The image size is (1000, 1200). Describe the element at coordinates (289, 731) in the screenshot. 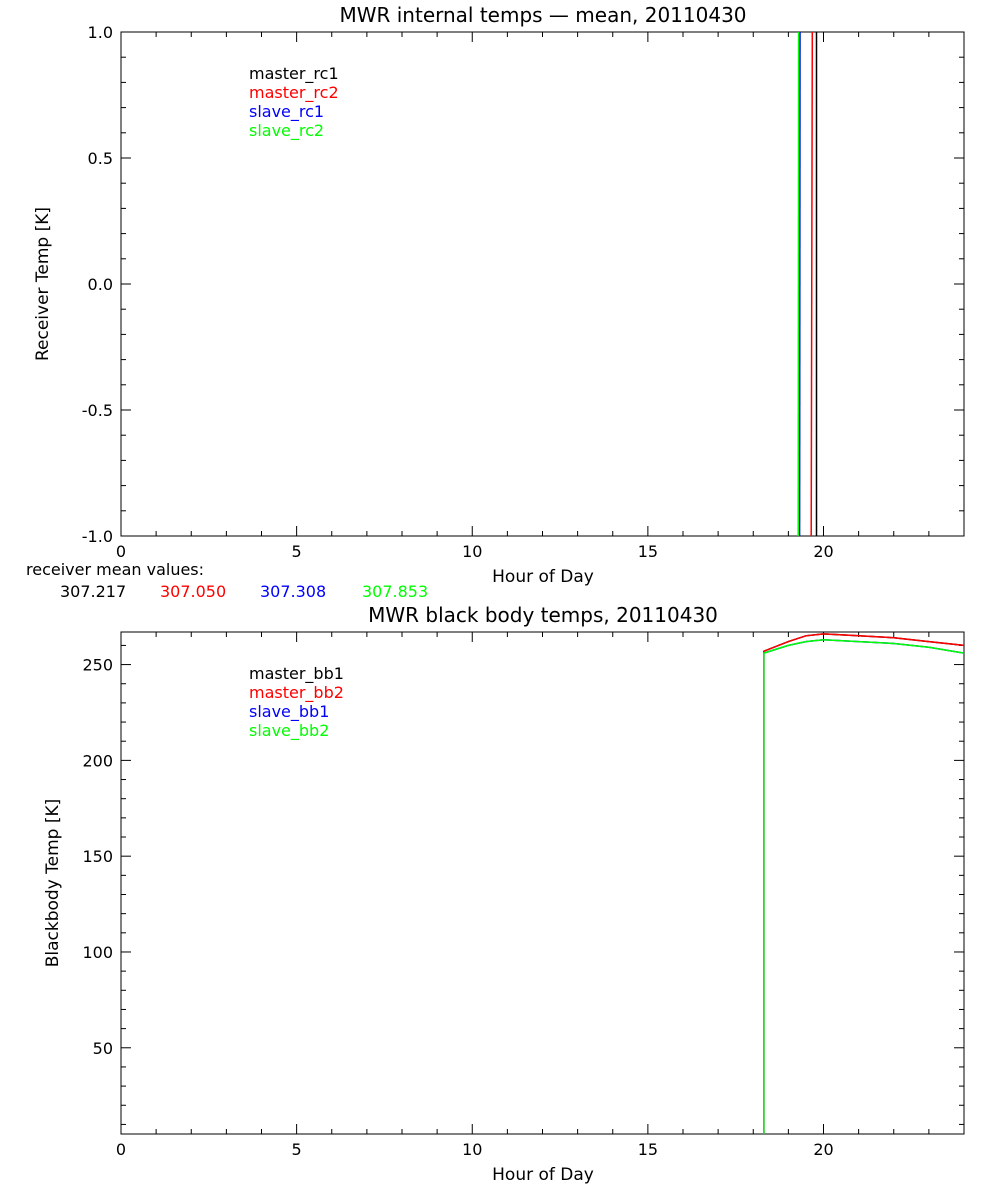

I see `legend-entry: slave_bb2` at that location.